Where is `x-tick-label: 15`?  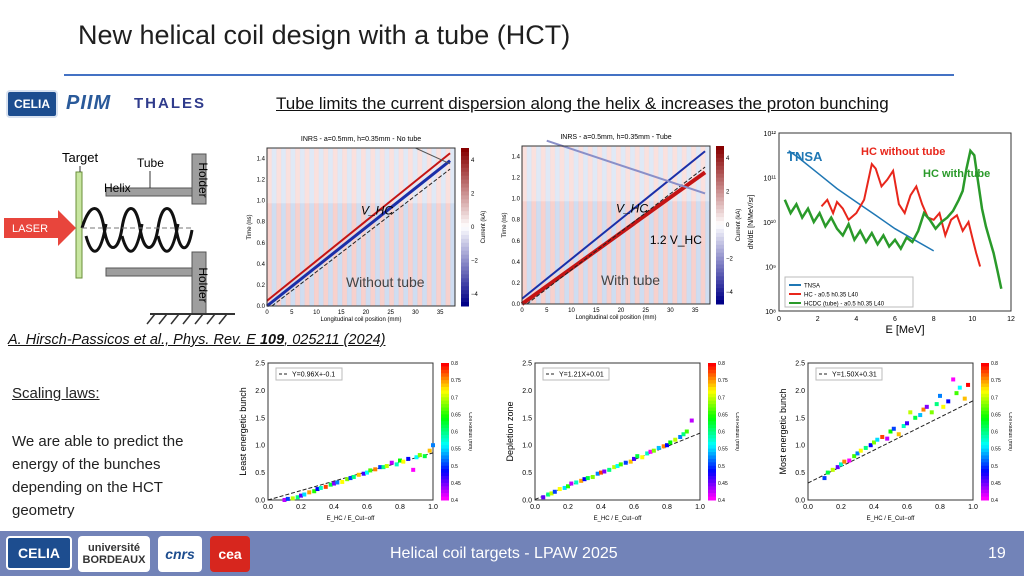 x-tick-label: 15 is located at coordinates (341, 313).